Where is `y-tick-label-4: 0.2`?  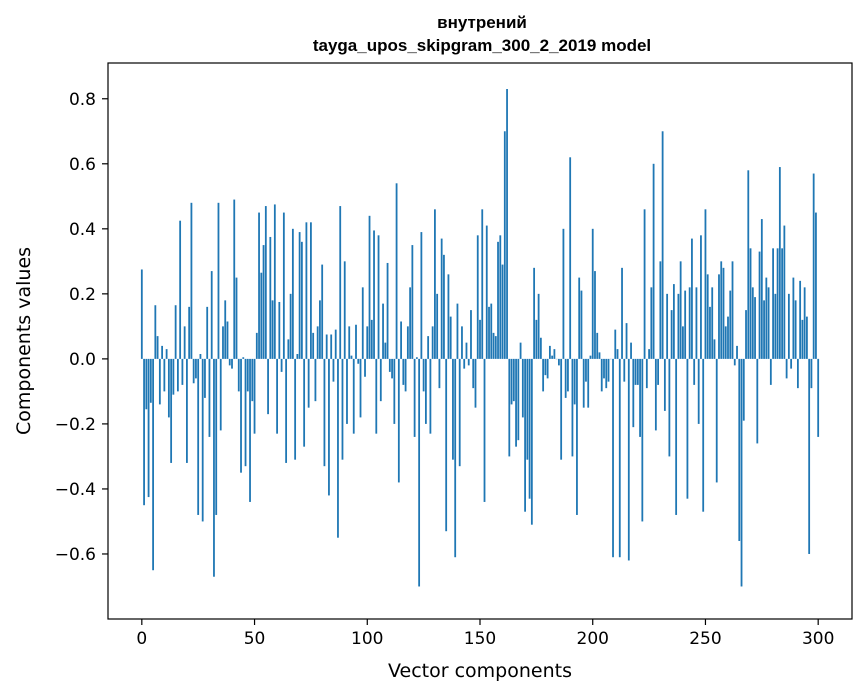 y-tick-label-4: 0.2 is located at coordinates (82, 295).